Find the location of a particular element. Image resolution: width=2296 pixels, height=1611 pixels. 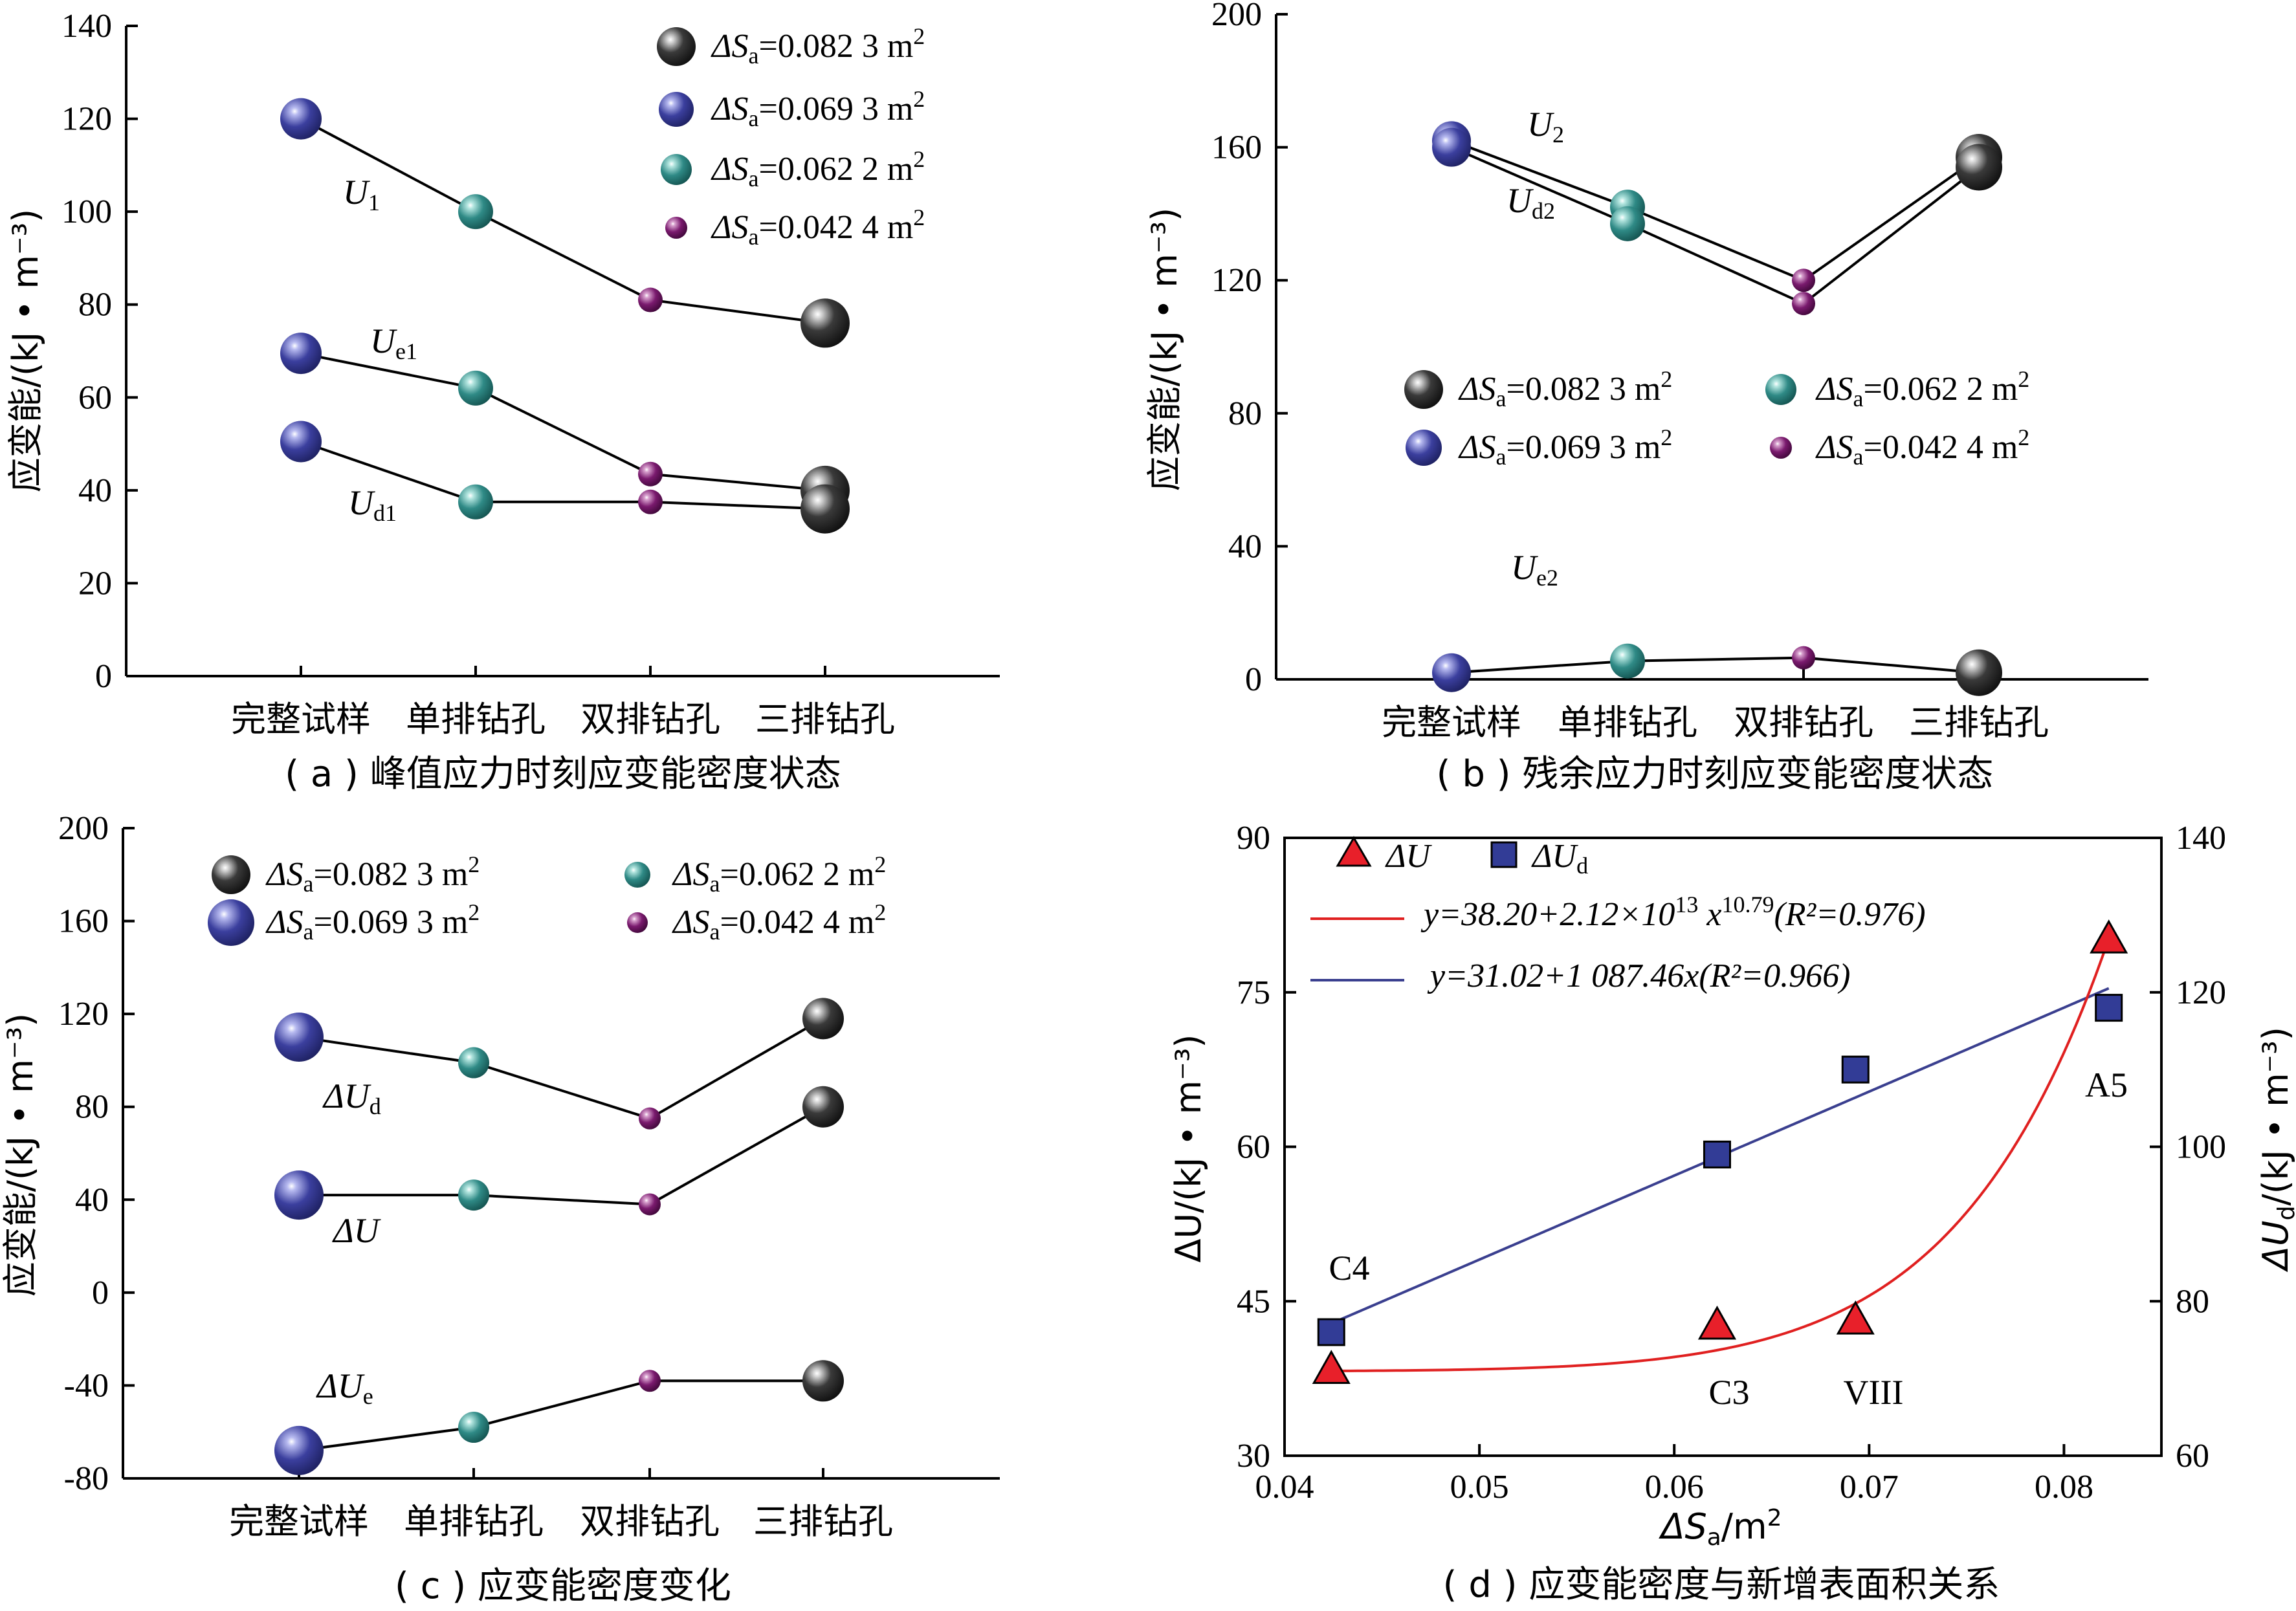

d-square-point is located at coordinates (1331, 1332).